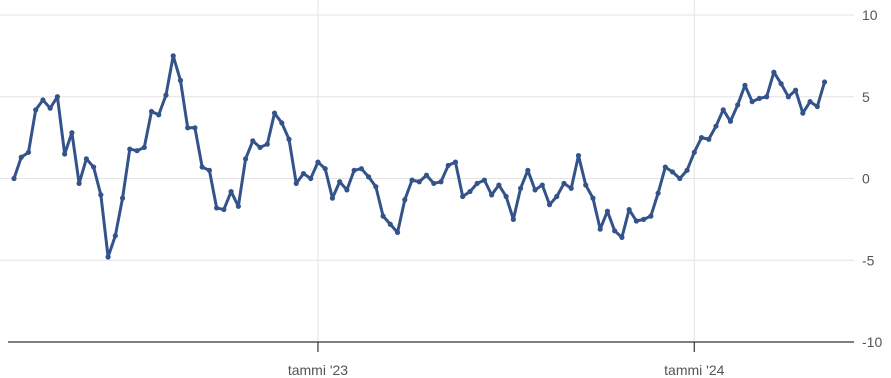 The height and width of the screenshot is (378, 891). What do you see at coordinates (694, 370) in the screenshot?
I see `x-tick-label: tammi '24` at bounding box center [694, 370].